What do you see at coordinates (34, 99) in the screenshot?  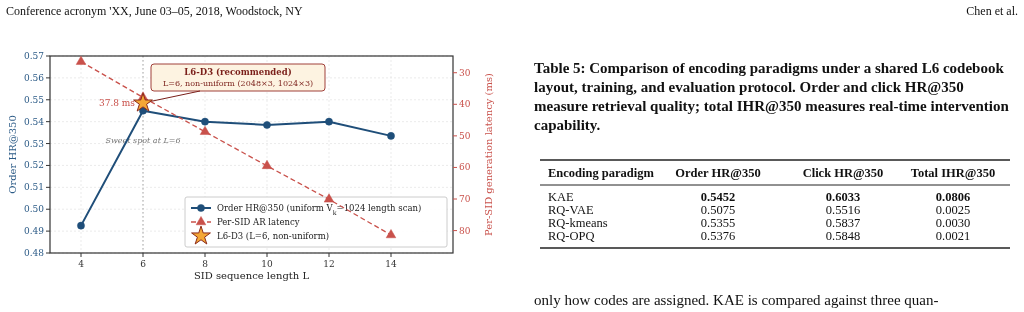 I see `y-tick-label: 0.55` at bounding box center [34, 99].